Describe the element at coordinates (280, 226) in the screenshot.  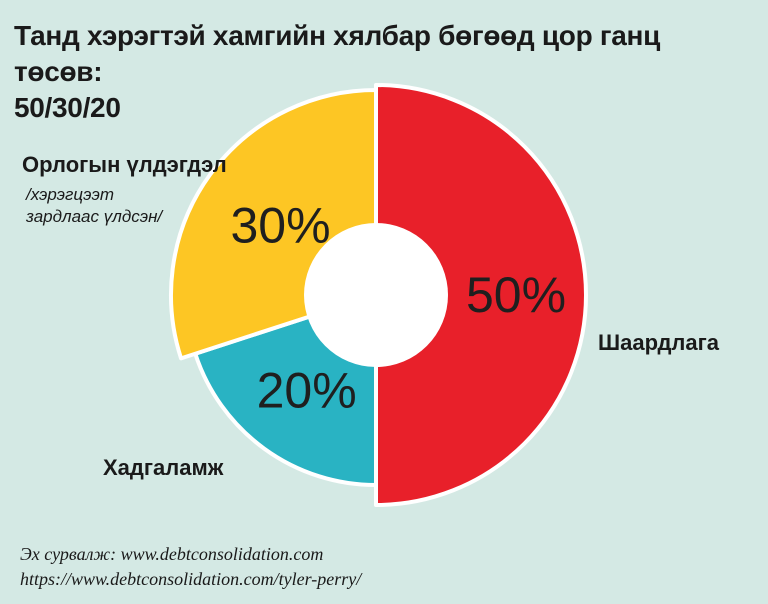
I see `value-label-wants: 30%` at that location.